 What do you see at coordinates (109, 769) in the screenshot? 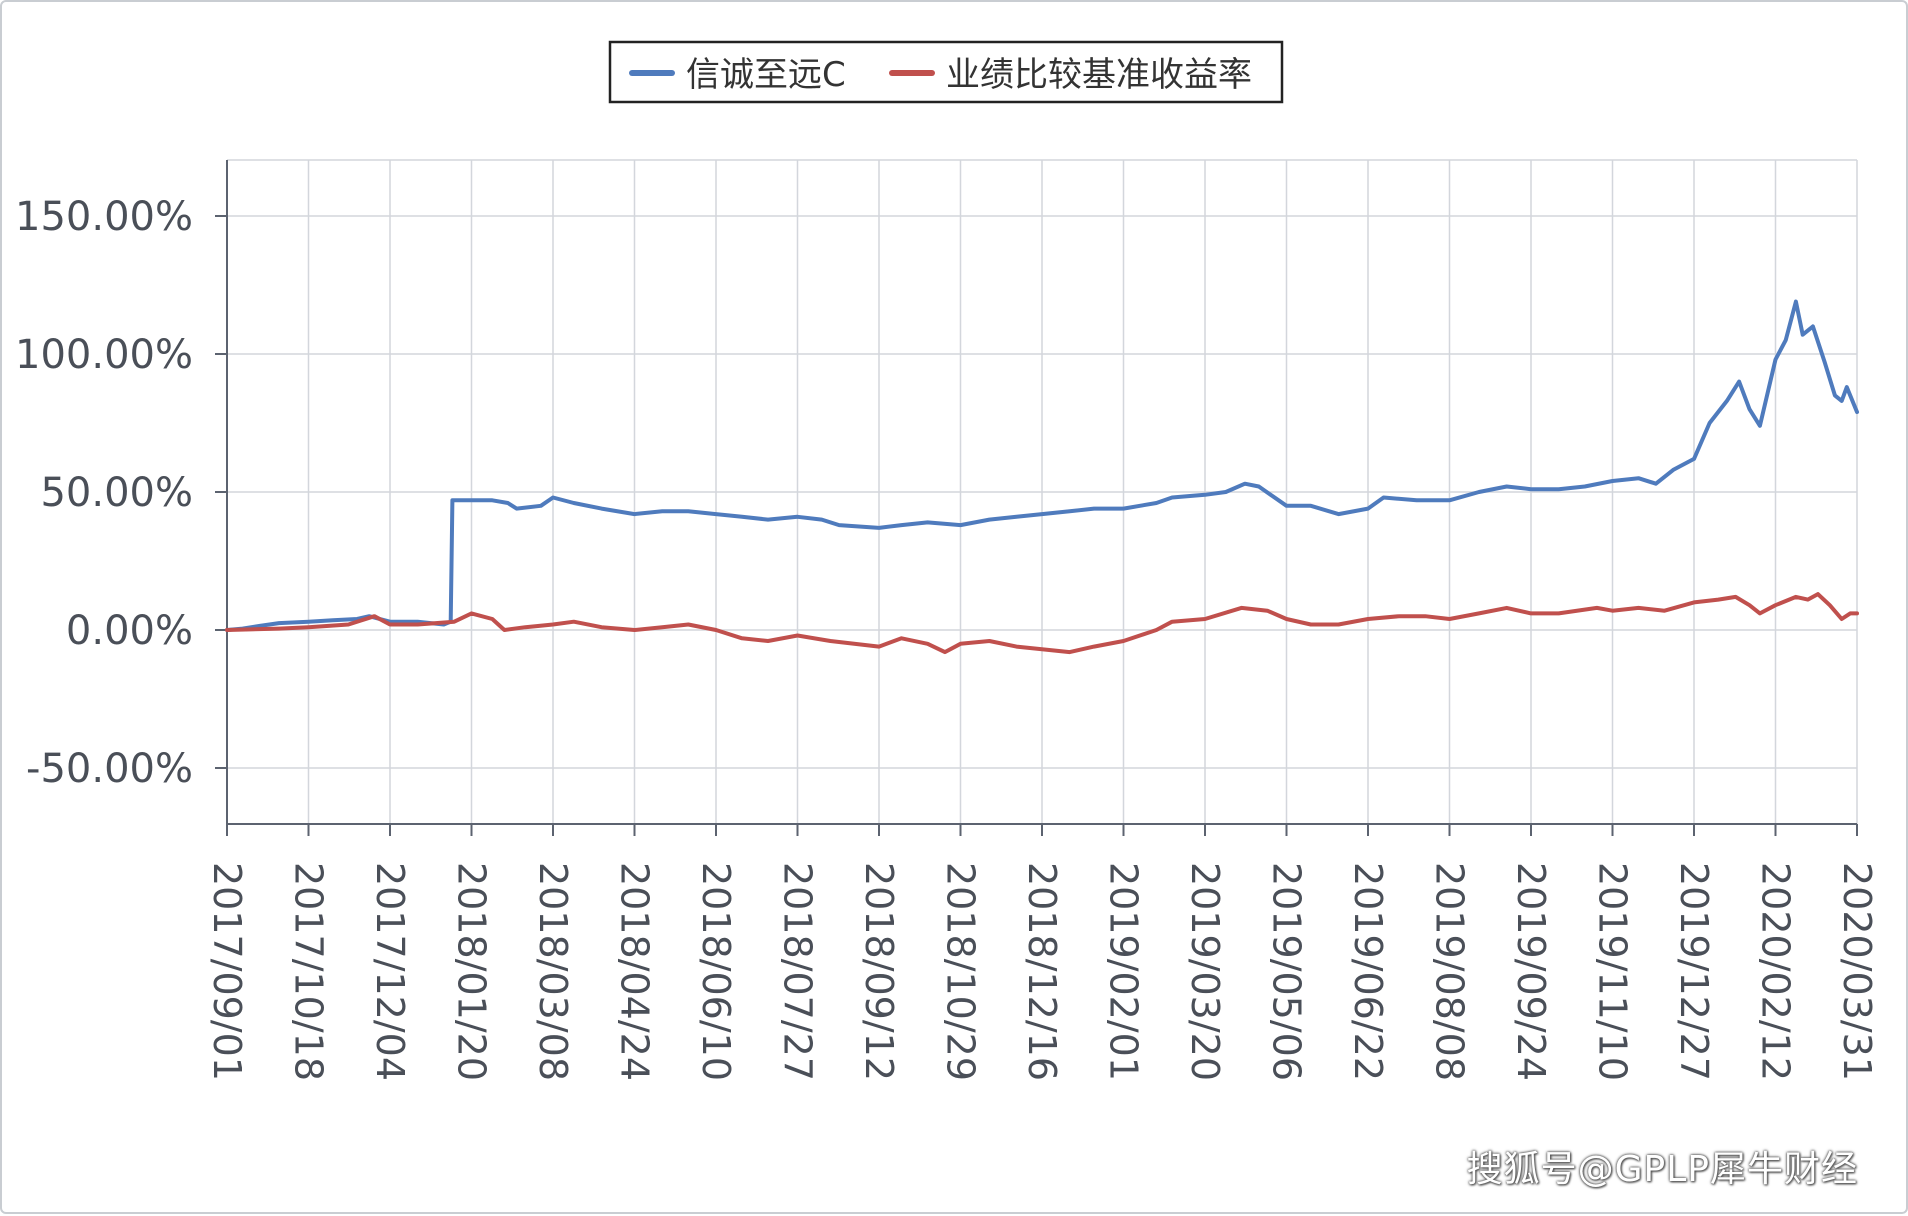
I see `y-tick-label: -50.00%` at bounding box center [109, 769].